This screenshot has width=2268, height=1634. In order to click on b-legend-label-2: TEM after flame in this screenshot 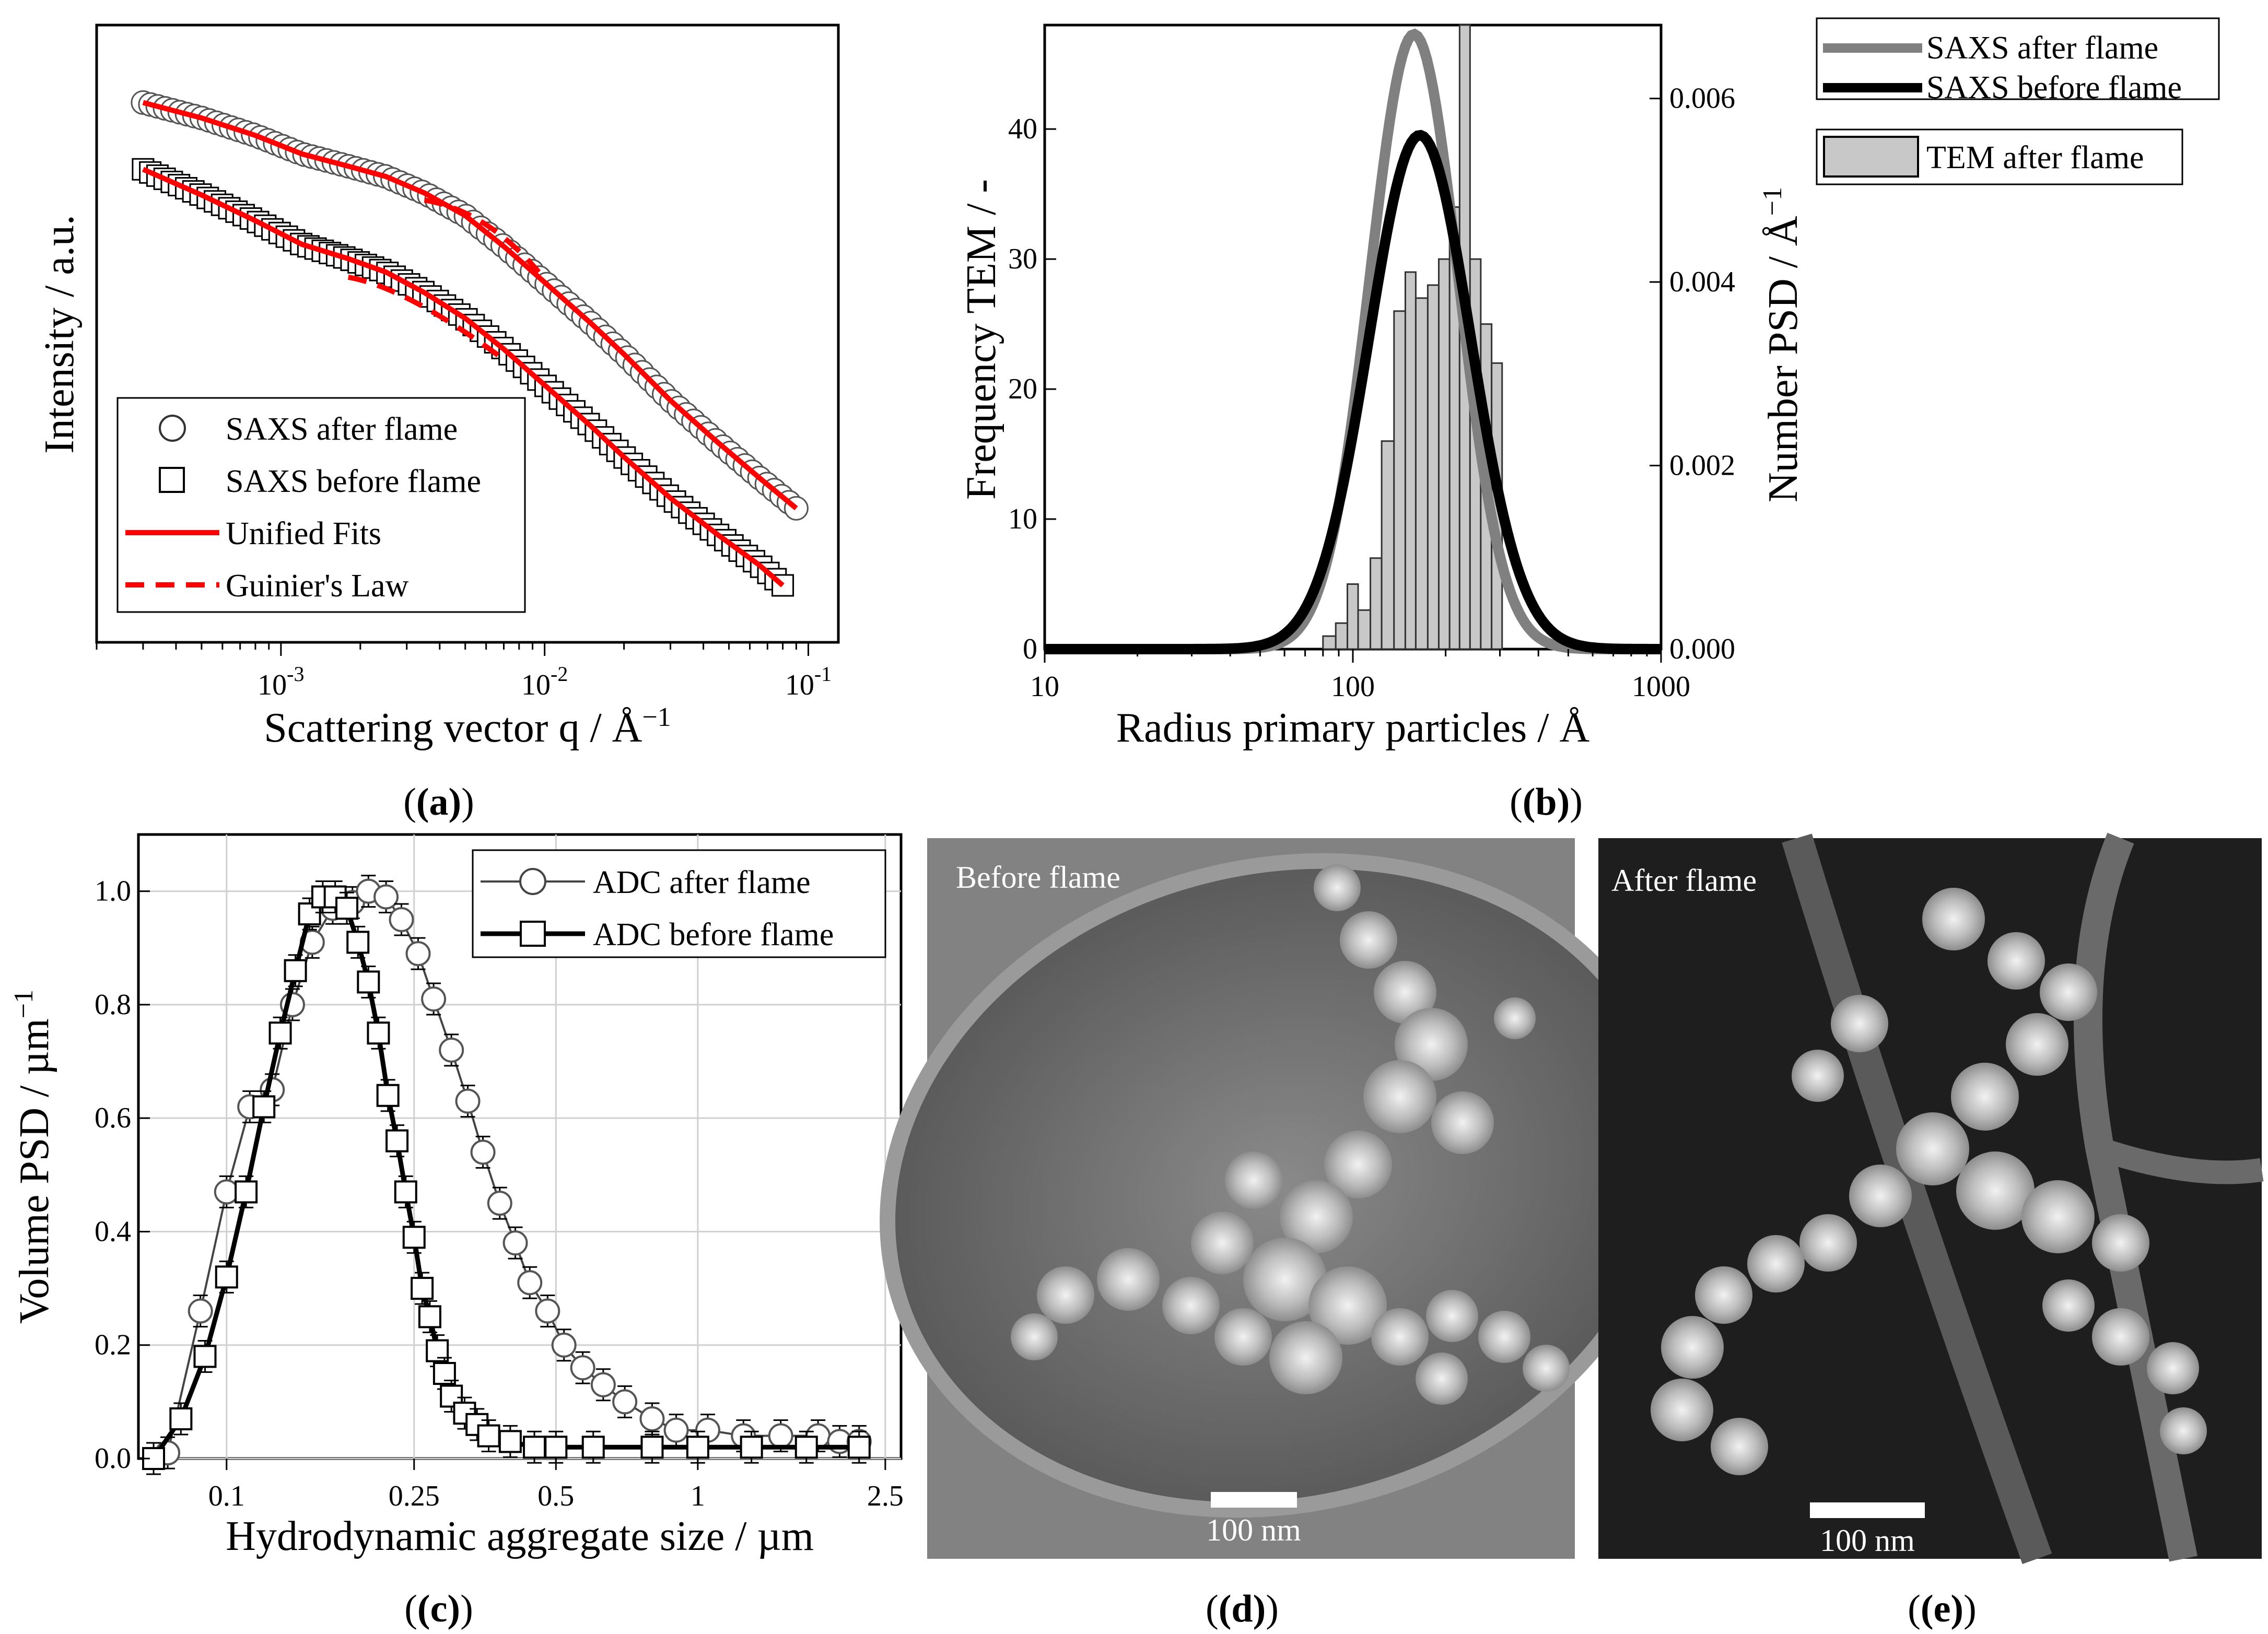, I will do `click(2035, 157)`.